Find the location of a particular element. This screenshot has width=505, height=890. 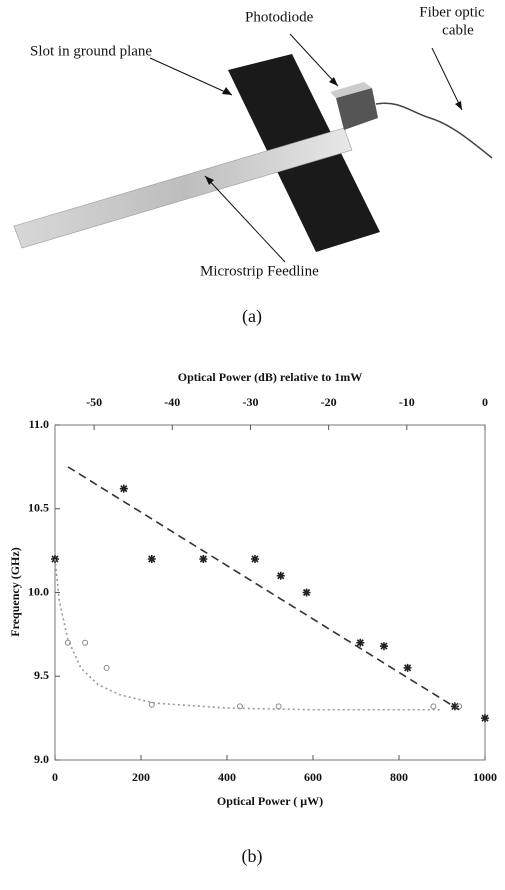

x-tick-label: 1000 is located at coordinates (485, 777).